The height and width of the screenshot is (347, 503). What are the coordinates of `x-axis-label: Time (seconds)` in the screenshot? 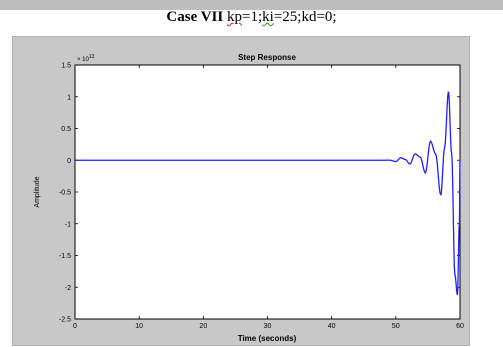 It's located at (267, 338).